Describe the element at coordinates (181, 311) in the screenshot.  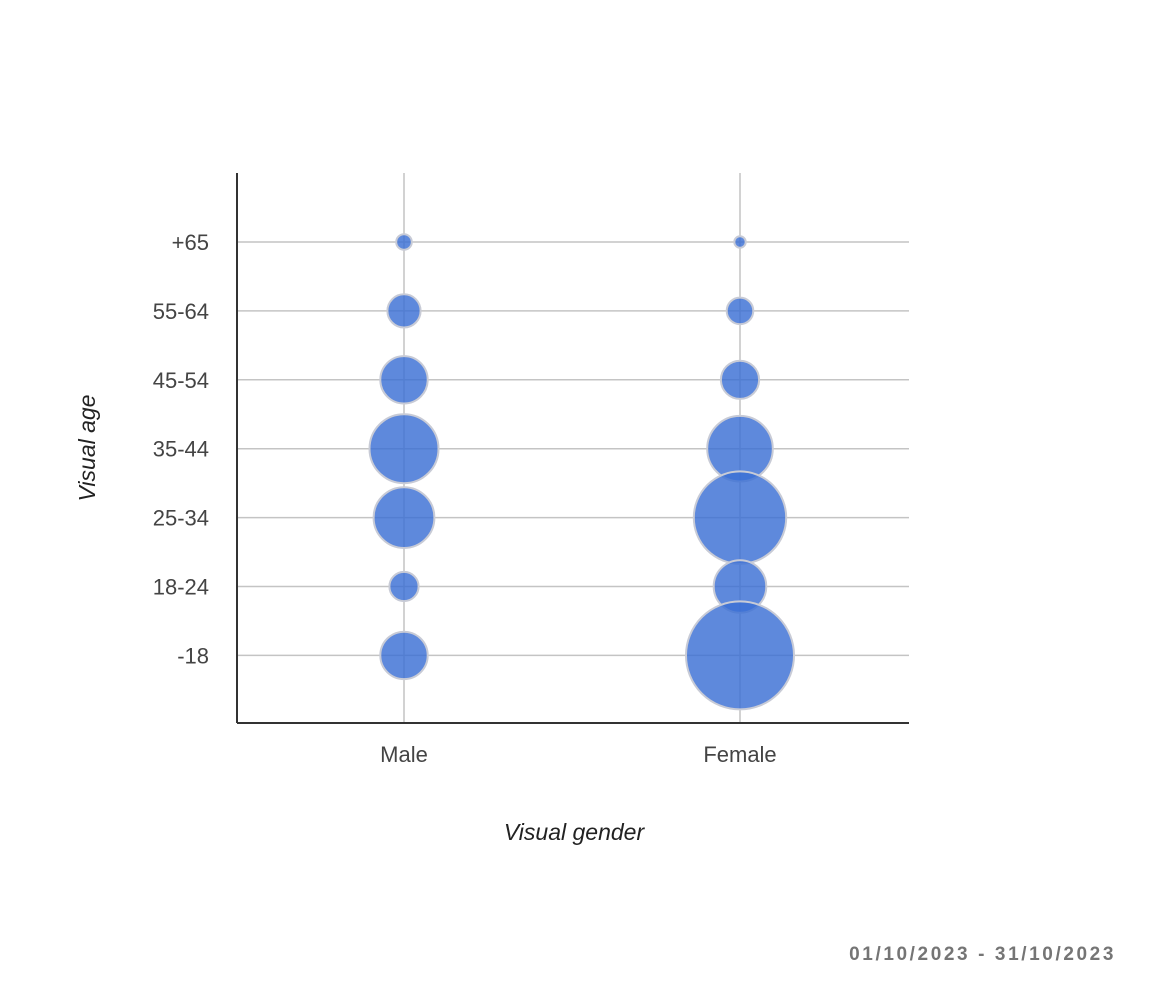
I see `y-tick-label: 55-64` at that location.